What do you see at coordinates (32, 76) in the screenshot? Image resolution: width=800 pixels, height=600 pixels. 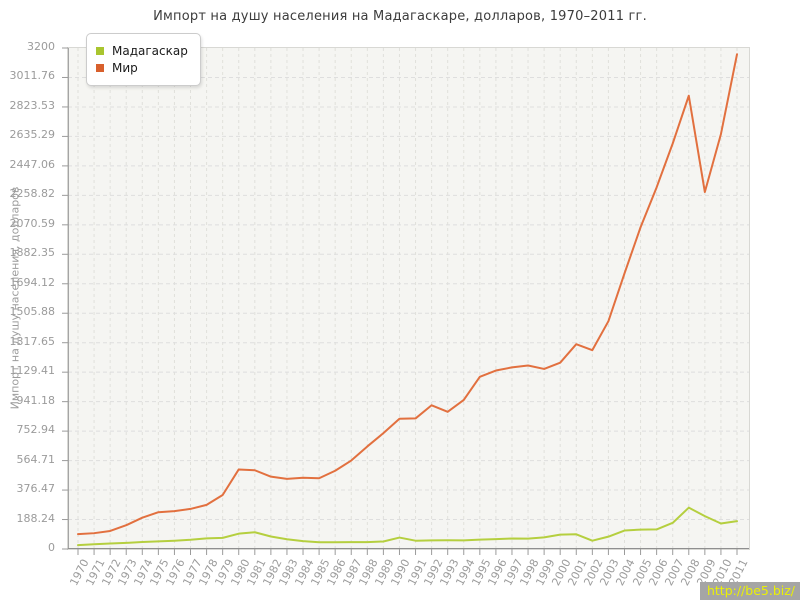 I see `y-tick-label: 3011.76` at bounding box center [32, 76].